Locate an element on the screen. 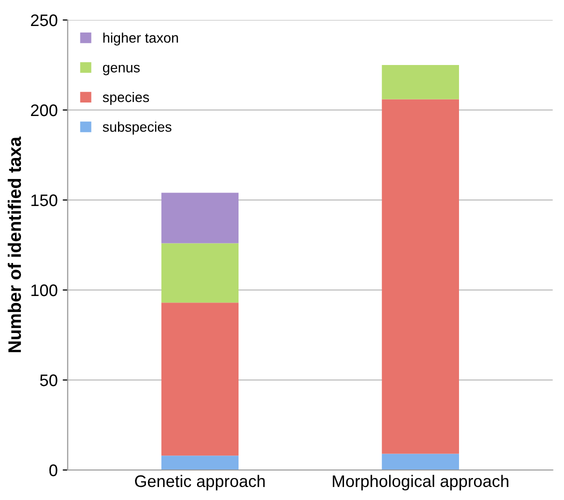  y-tick-label: 100 is located at coordinates (44, 290).